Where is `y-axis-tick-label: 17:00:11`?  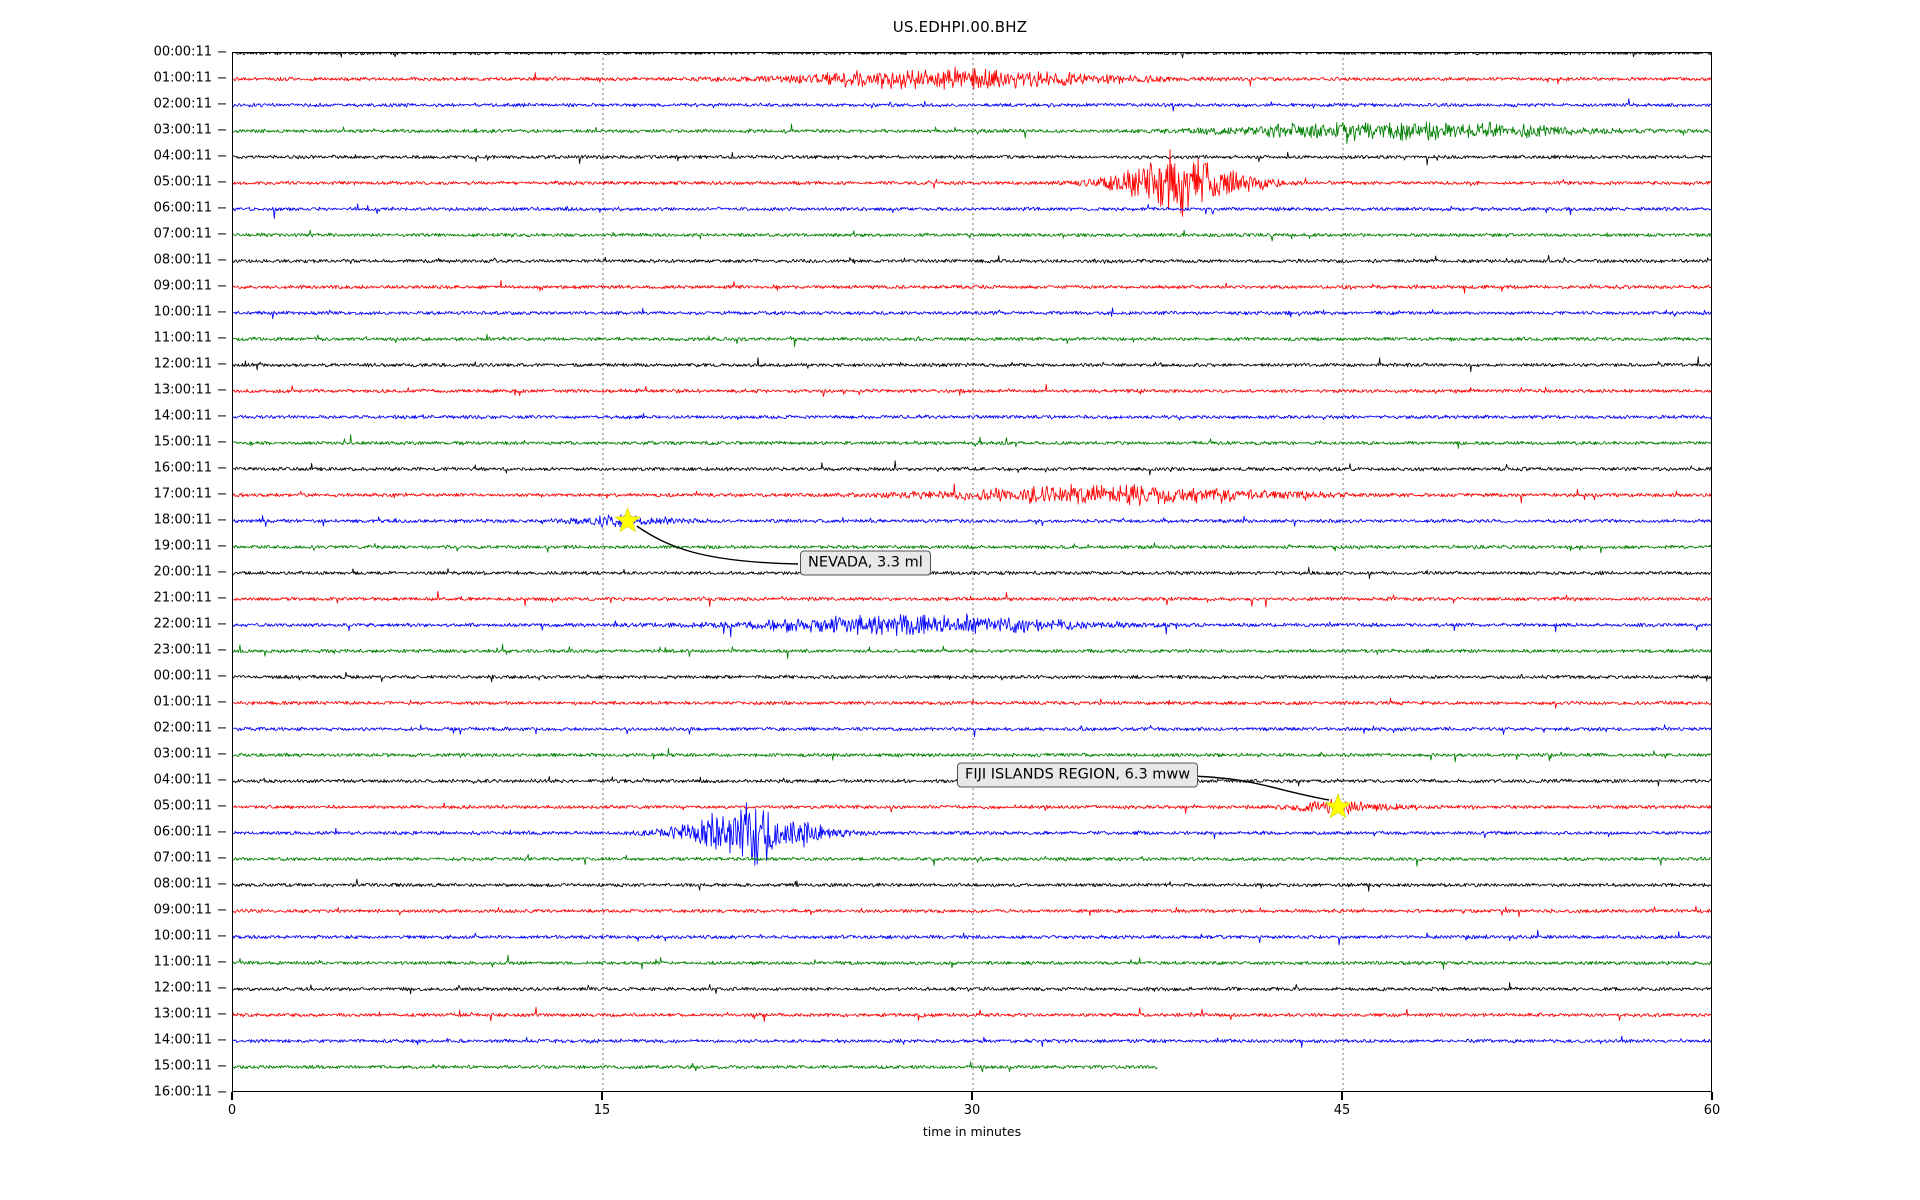
y-axis-tick-label: 17:00:11 is located at coordinates (182, 494).